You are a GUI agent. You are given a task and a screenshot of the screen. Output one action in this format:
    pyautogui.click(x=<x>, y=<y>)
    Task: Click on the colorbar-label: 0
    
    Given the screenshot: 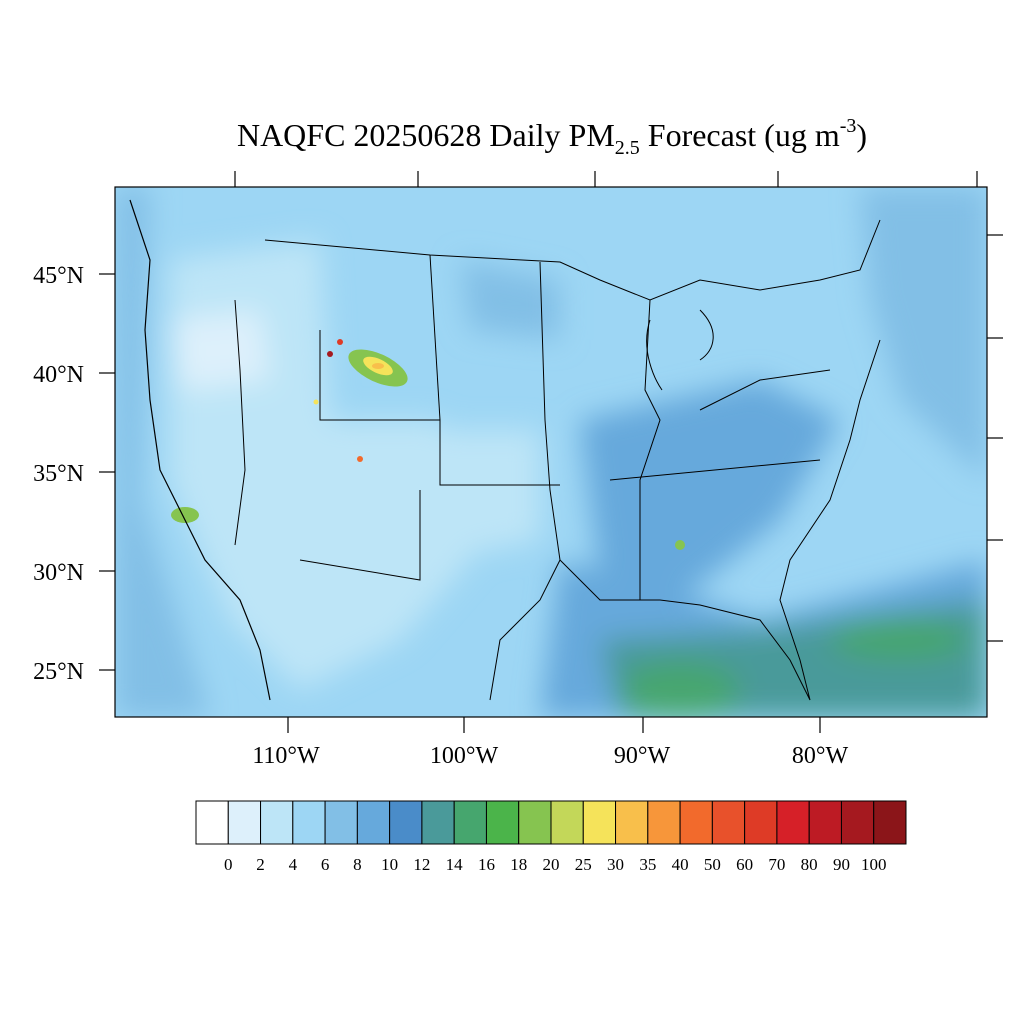 What is the action you would take?
    pyautogui.click(x=228, y=864)
    